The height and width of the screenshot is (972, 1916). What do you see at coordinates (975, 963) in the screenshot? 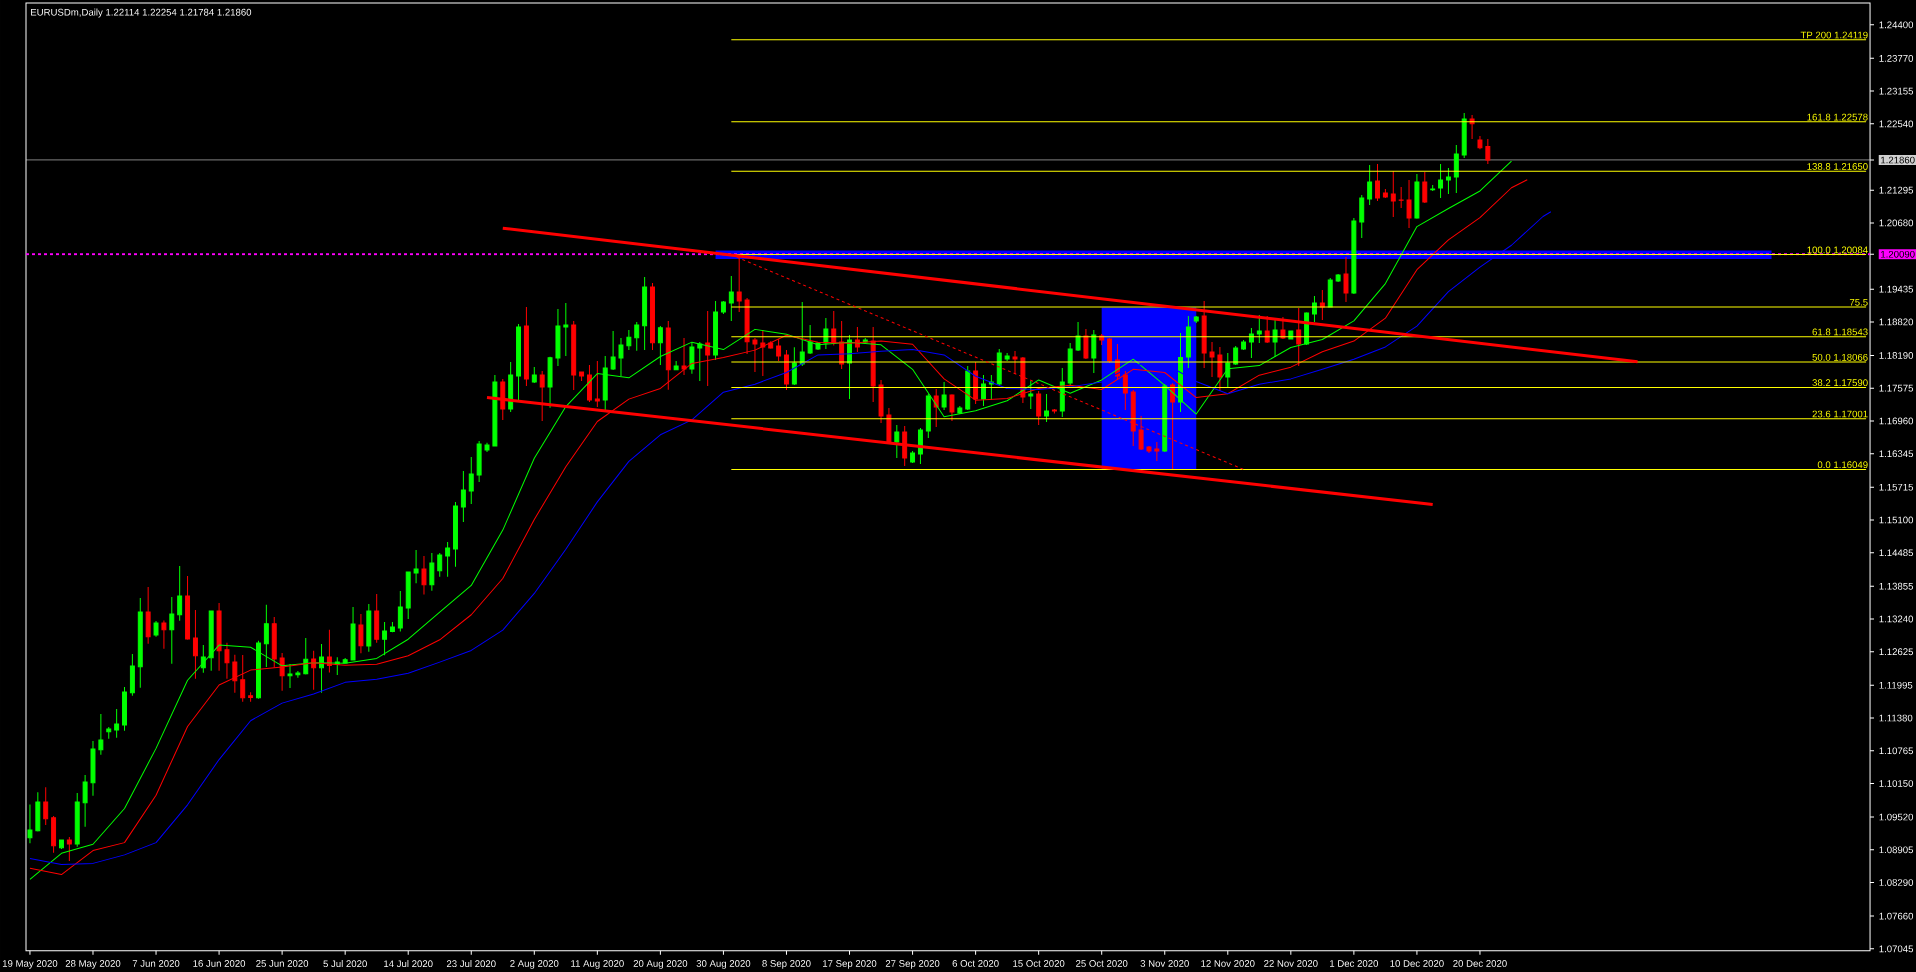
I see `x-tick-label: 6 Oct 2020` at bounding box center [975, 963].